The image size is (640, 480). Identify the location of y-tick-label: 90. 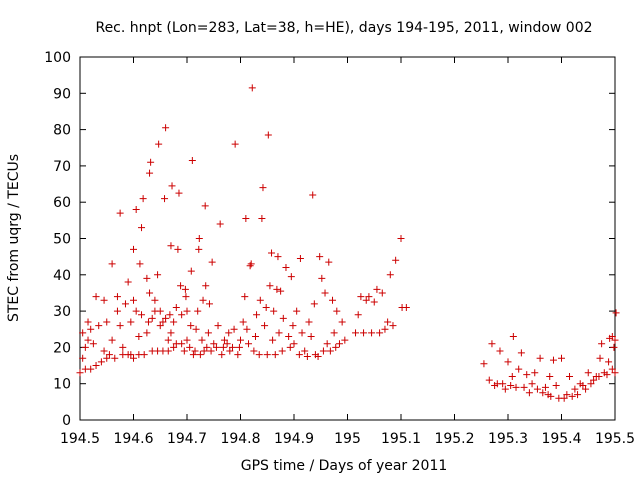
(62, 94).